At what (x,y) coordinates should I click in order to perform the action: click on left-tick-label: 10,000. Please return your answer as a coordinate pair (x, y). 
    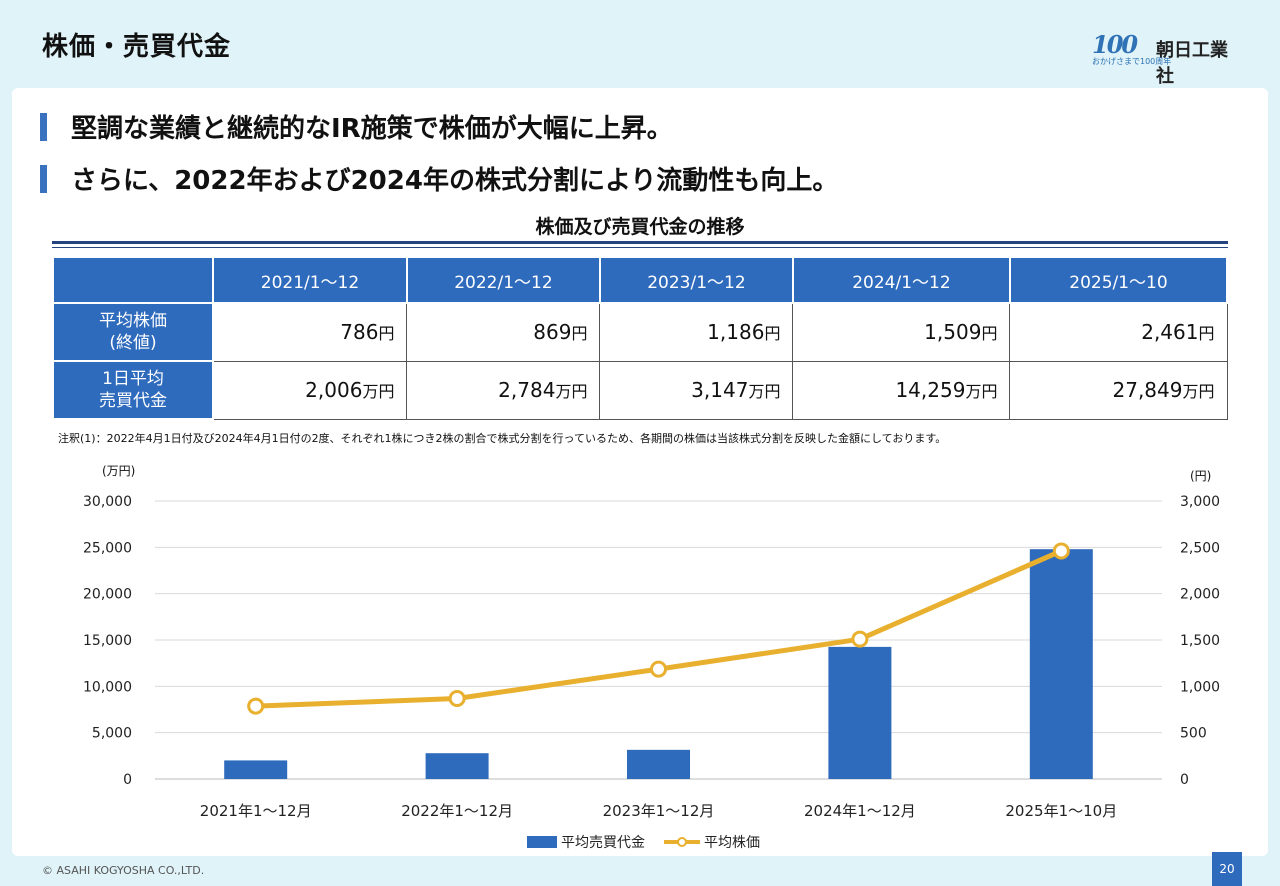
    Looking at the image, I should click on (107, 687).